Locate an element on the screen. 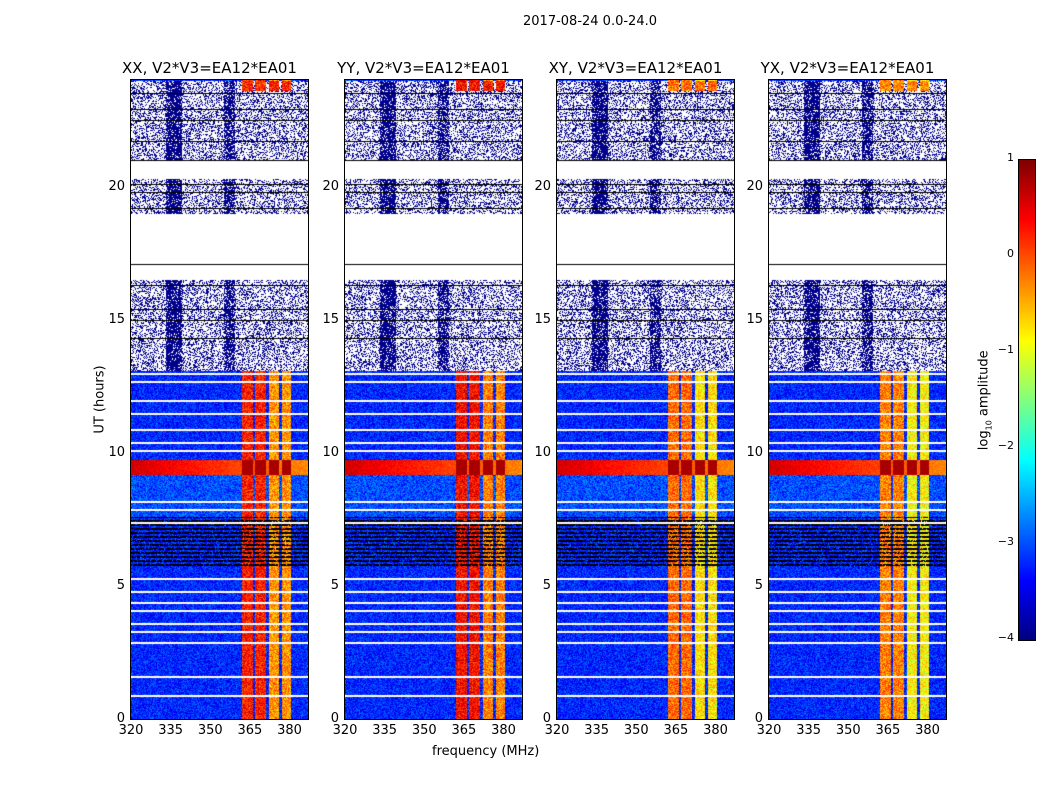 This screenshot has width=1050, height=800. colorbar-label-tail: amplitude is located at coordinates (984, 385).